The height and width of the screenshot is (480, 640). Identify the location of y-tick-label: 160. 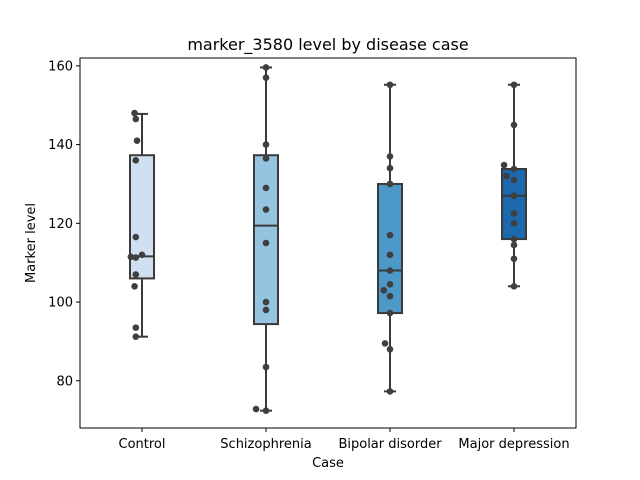
(60, 66).